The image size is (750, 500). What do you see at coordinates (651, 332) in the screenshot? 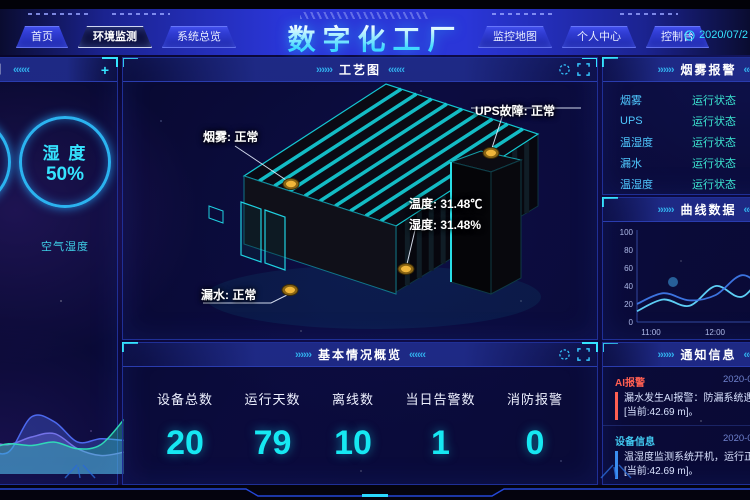
I see `svg-text: 11:00` at bounding box center [651, 332].